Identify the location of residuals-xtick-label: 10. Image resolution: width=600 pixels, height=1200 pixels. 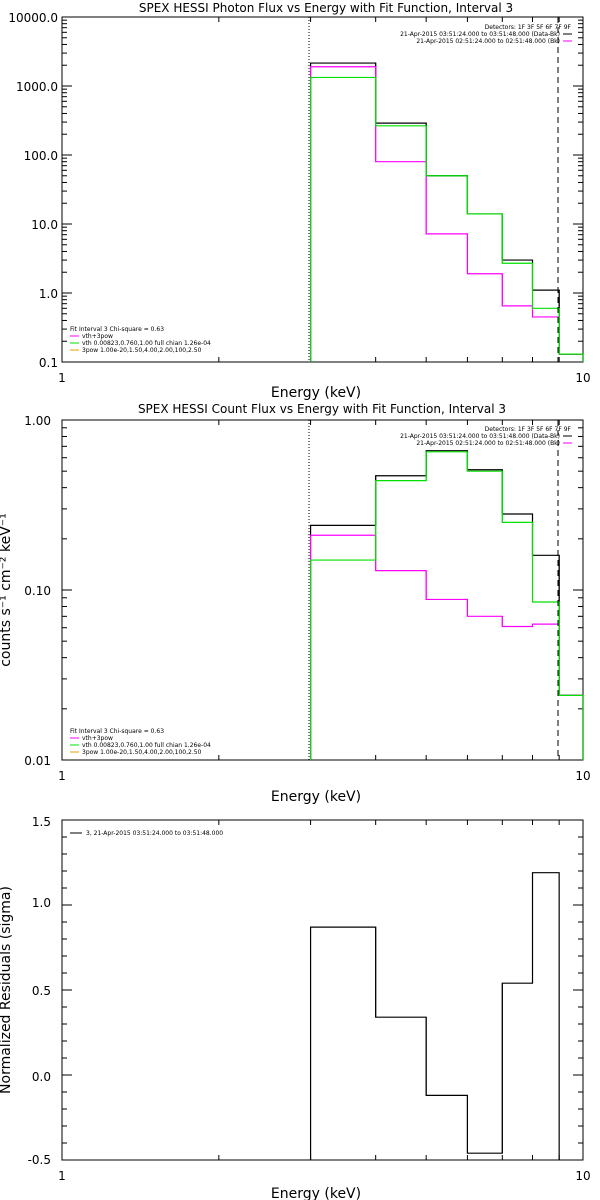
(582, 1176).